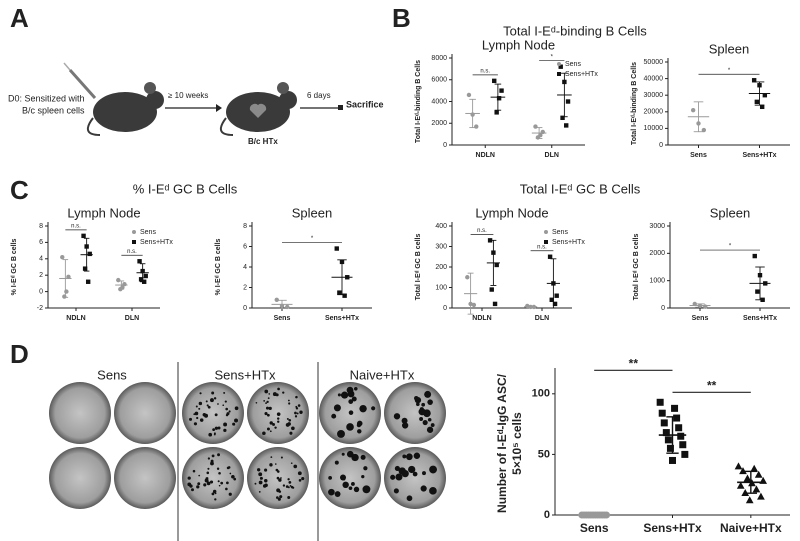  I want to click on heart, so click(258, 110).